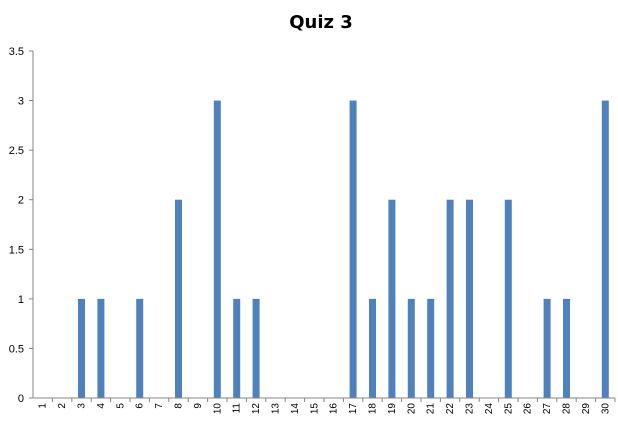 The width and height of the screenshot is (618, 423). I want to click on x-tick-label: 26, so click(528, 409).